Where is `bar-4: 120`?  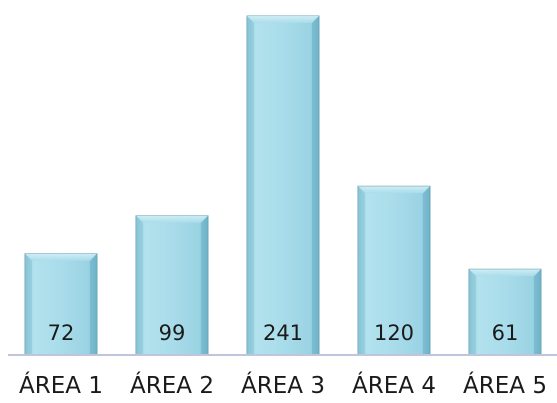
bar-4: 120 is located at coordinates (394, 270).